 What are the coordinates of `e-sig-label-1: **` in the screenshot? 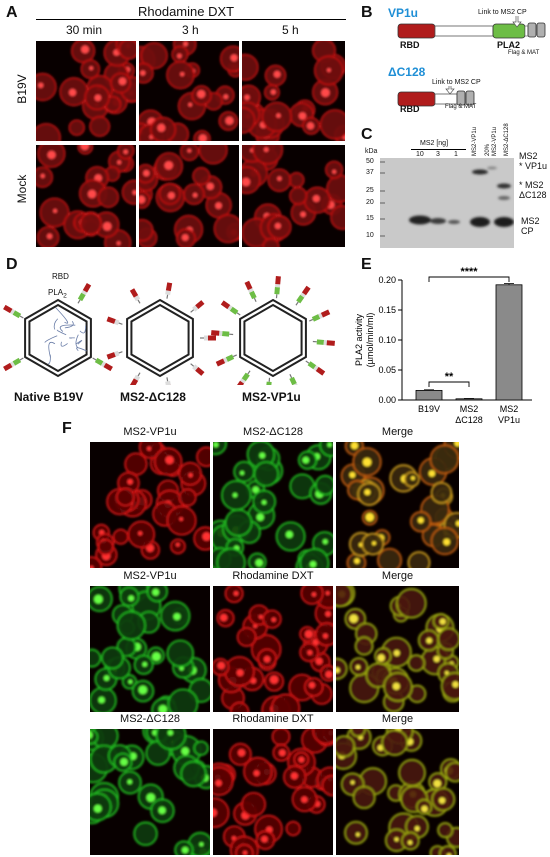 It's located at (449, 377).